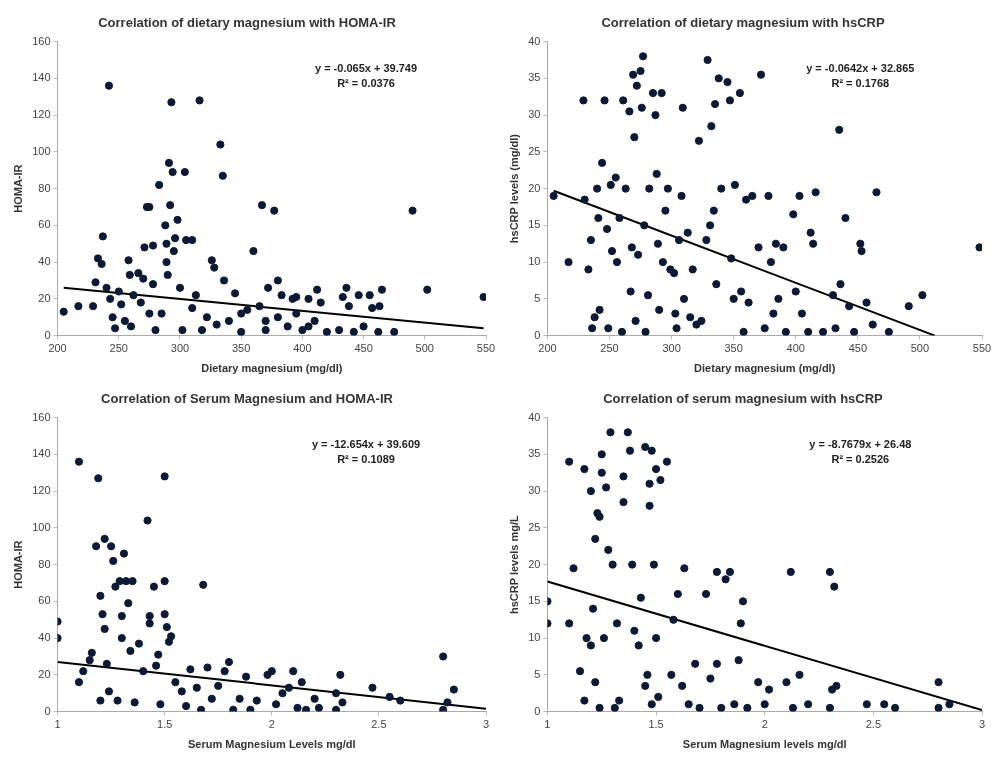  What do you see at coordinates (860, 459) in the screenshot?
I see `annotation: R² = 0.2526` at bounding box center [860, 459].